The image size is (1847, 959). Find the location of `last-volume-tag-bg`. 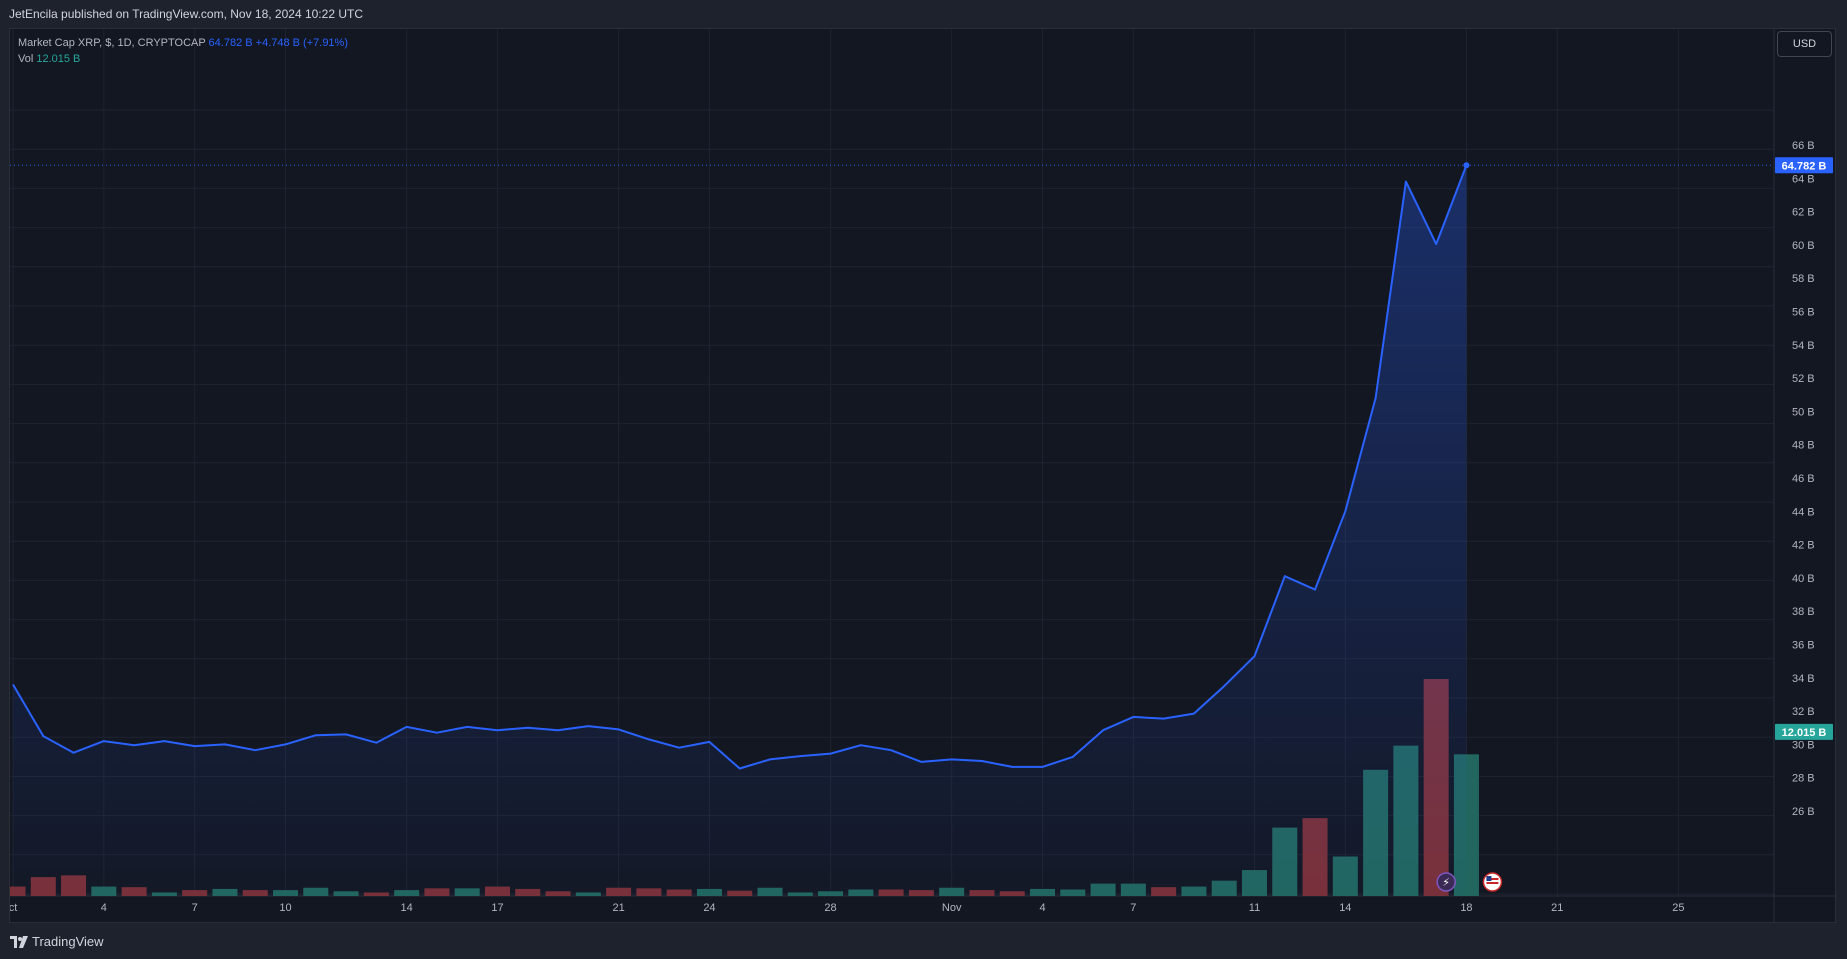

last-volume-tag-bg is located at coordinates (1804, 731).